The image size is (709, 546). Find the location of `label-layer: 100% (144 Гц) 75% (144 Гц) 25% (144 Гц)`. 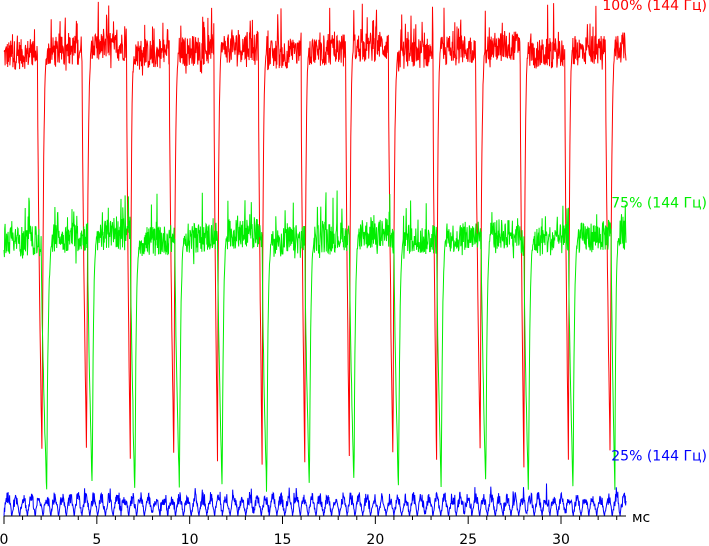

label-layer: 100% (144 Гц) 75% (144 Гц) 25% (144 Гц) is located at coordinates (654, 232).